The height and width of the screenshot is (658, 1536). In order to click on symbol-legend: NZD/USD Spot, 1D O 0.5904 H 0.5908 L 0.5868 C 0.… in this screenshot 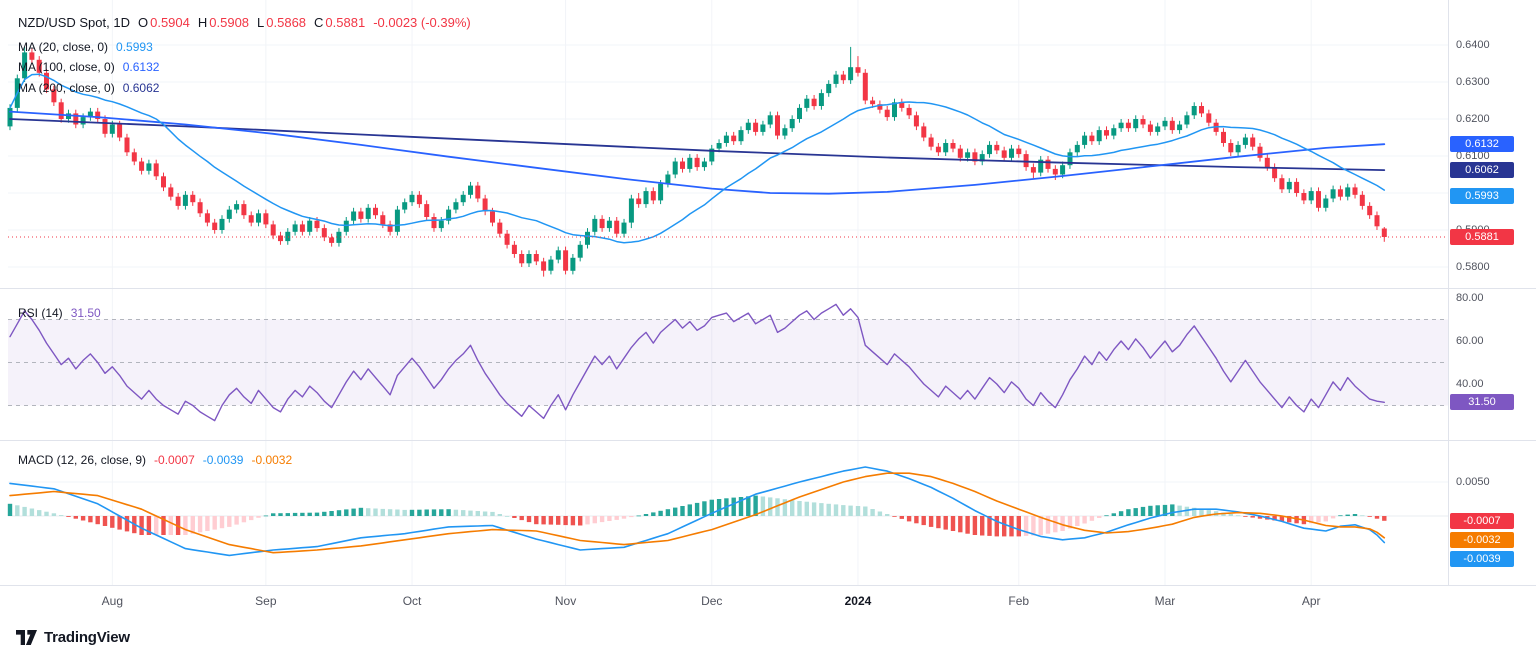, I will do `click(244, 22)`.